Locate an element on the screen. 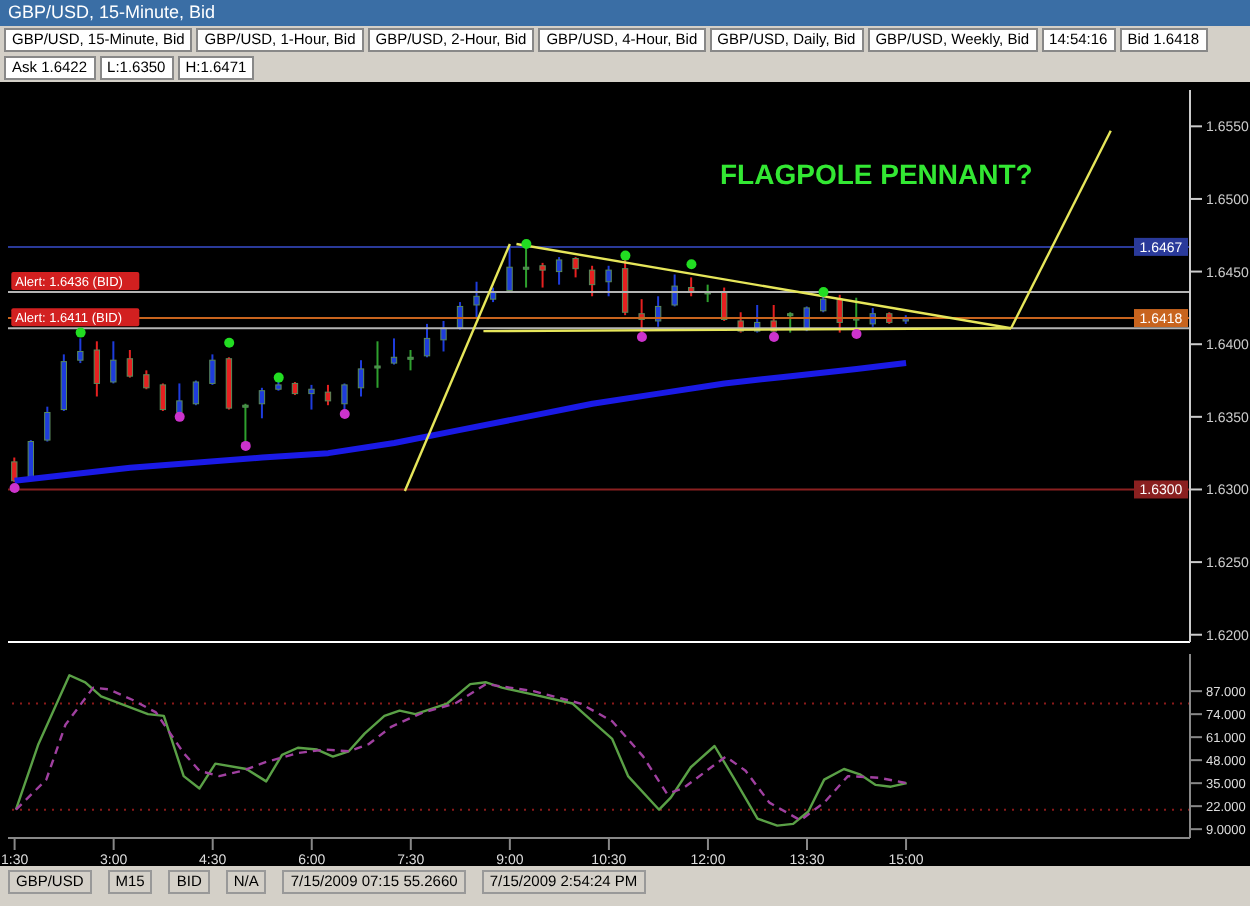  chart-title: GBP/USD, 15-Minute, Bid is located at coordinates (625, 13).